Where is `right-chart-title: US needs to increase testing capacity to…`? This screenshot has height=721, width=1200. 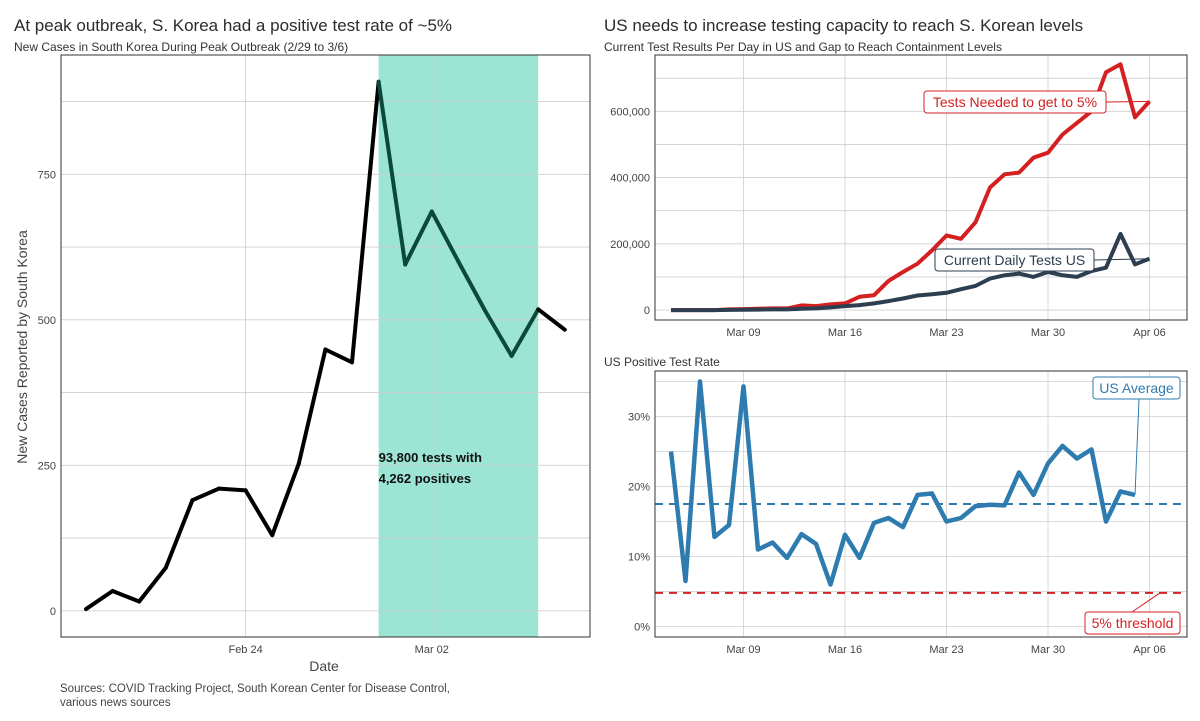 right-chart-title: US needs to increase testing capacity to… is located at coordinates (843, 25).